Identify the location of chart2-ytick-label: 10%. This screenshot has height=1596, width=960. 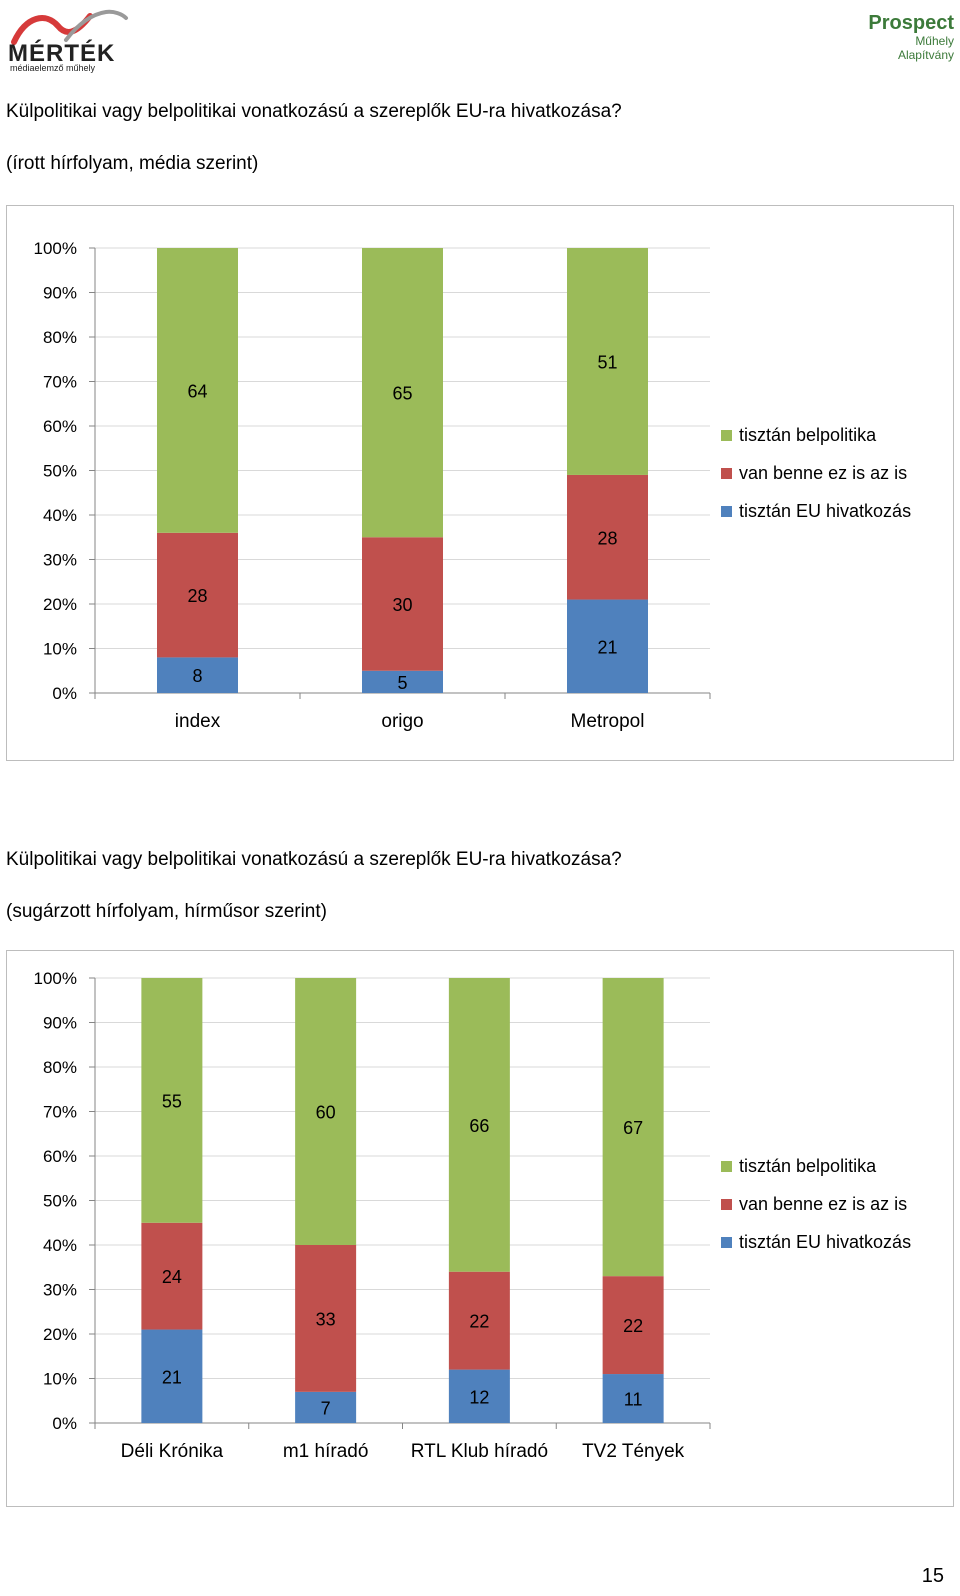
(60, 1379).